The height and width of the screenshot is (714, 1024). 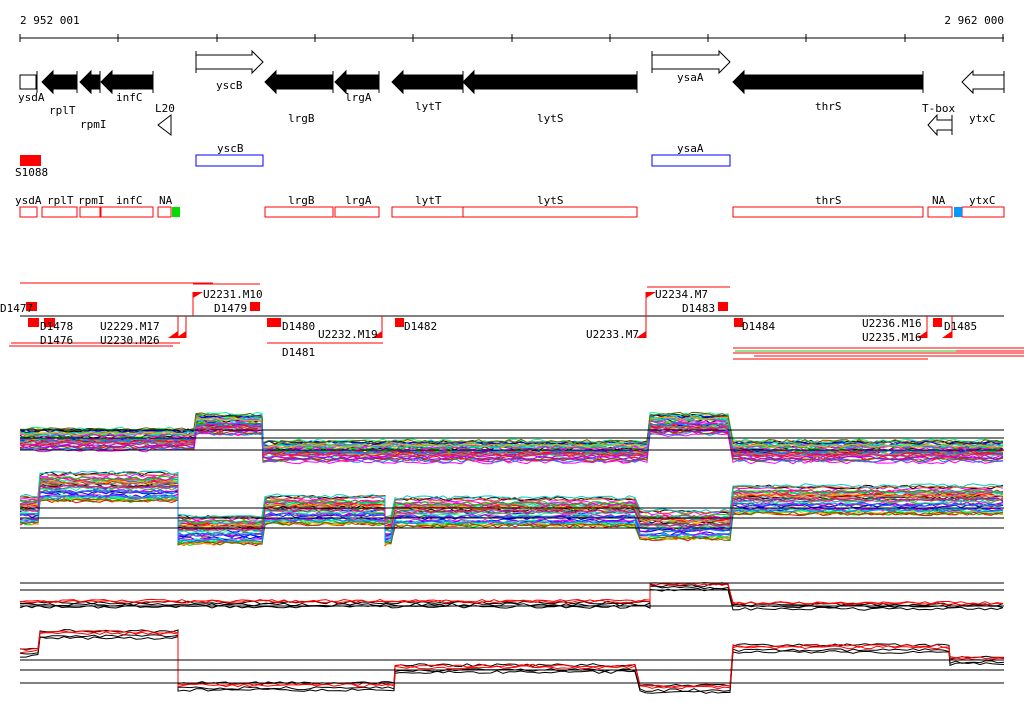 What do you see at coordinates (427, 82) in the screenshot?
I see `gene-lytT-arrow-icon` at bounding box center [427, 82].